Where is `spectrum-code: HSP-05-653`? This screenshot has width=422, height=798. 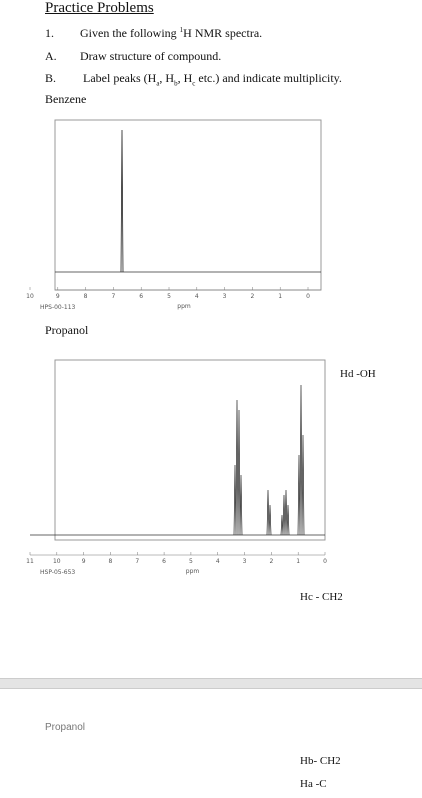
spectrum-code: HSP-05-653 is located at coordinates (57, 572).